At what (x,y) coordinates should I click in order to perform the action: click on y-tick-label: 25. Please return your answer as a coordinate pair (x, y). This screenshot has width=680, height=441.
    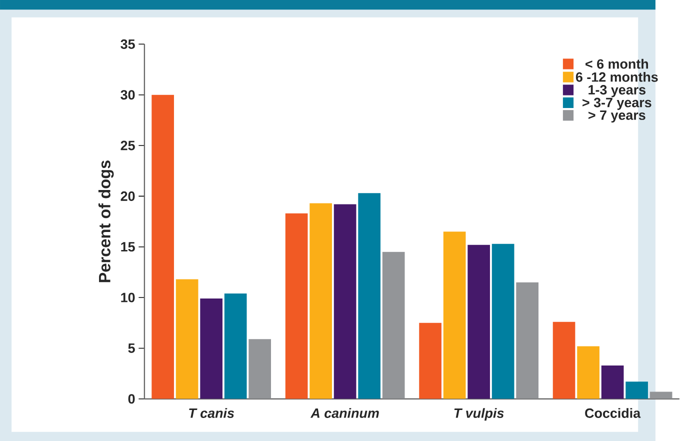
    Looking at the image, I should click on (127, 145).